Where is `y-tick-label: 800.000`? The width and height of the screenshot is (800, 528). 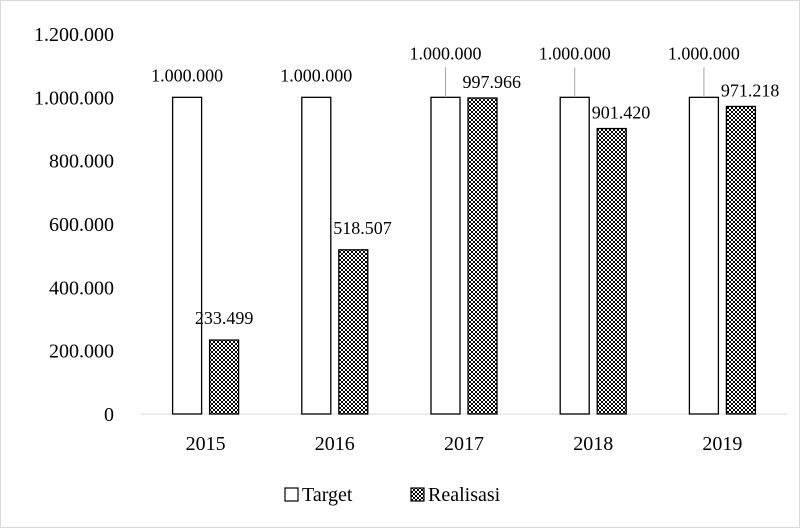
y-tick-label: 800.000 is located at coordinates (81, 162).